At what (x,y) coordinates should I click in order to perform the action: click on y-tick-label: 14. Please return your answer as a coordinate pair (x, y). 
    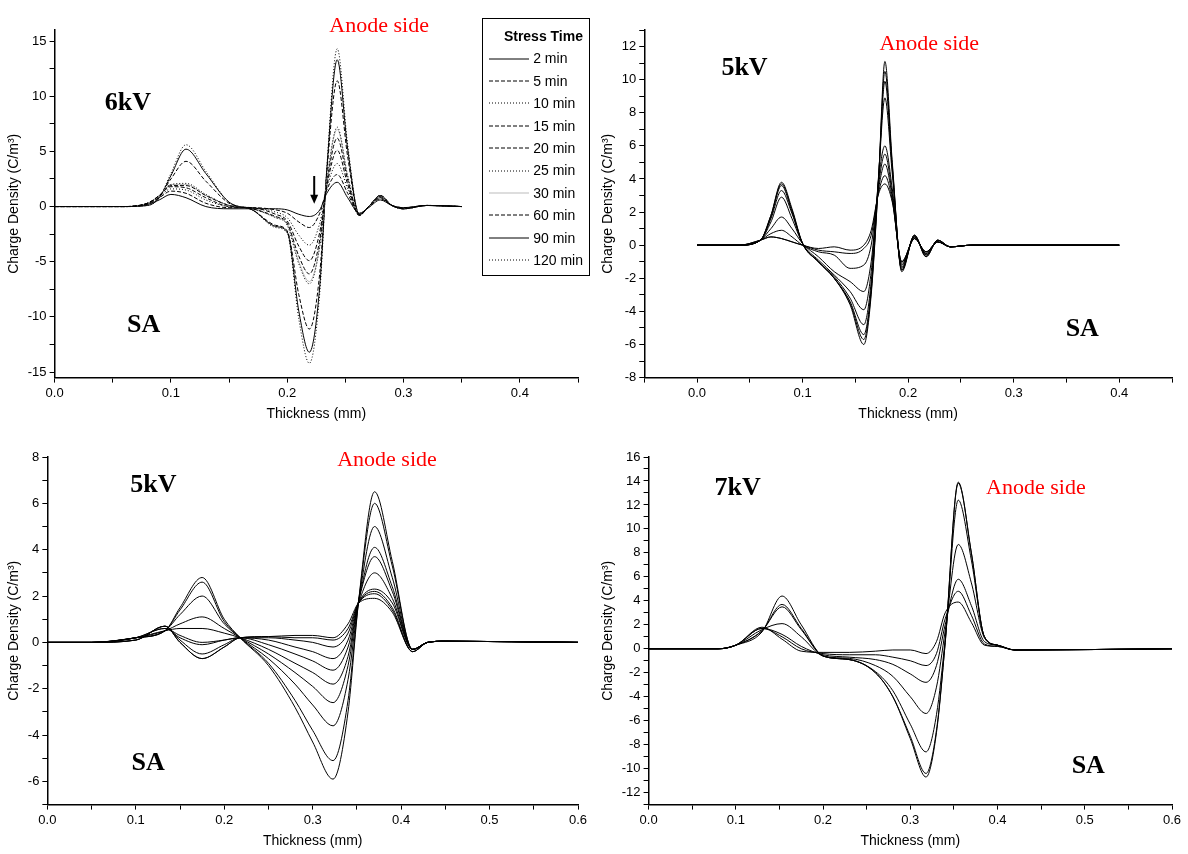
    Looking at the image, I should click on (633, 480).